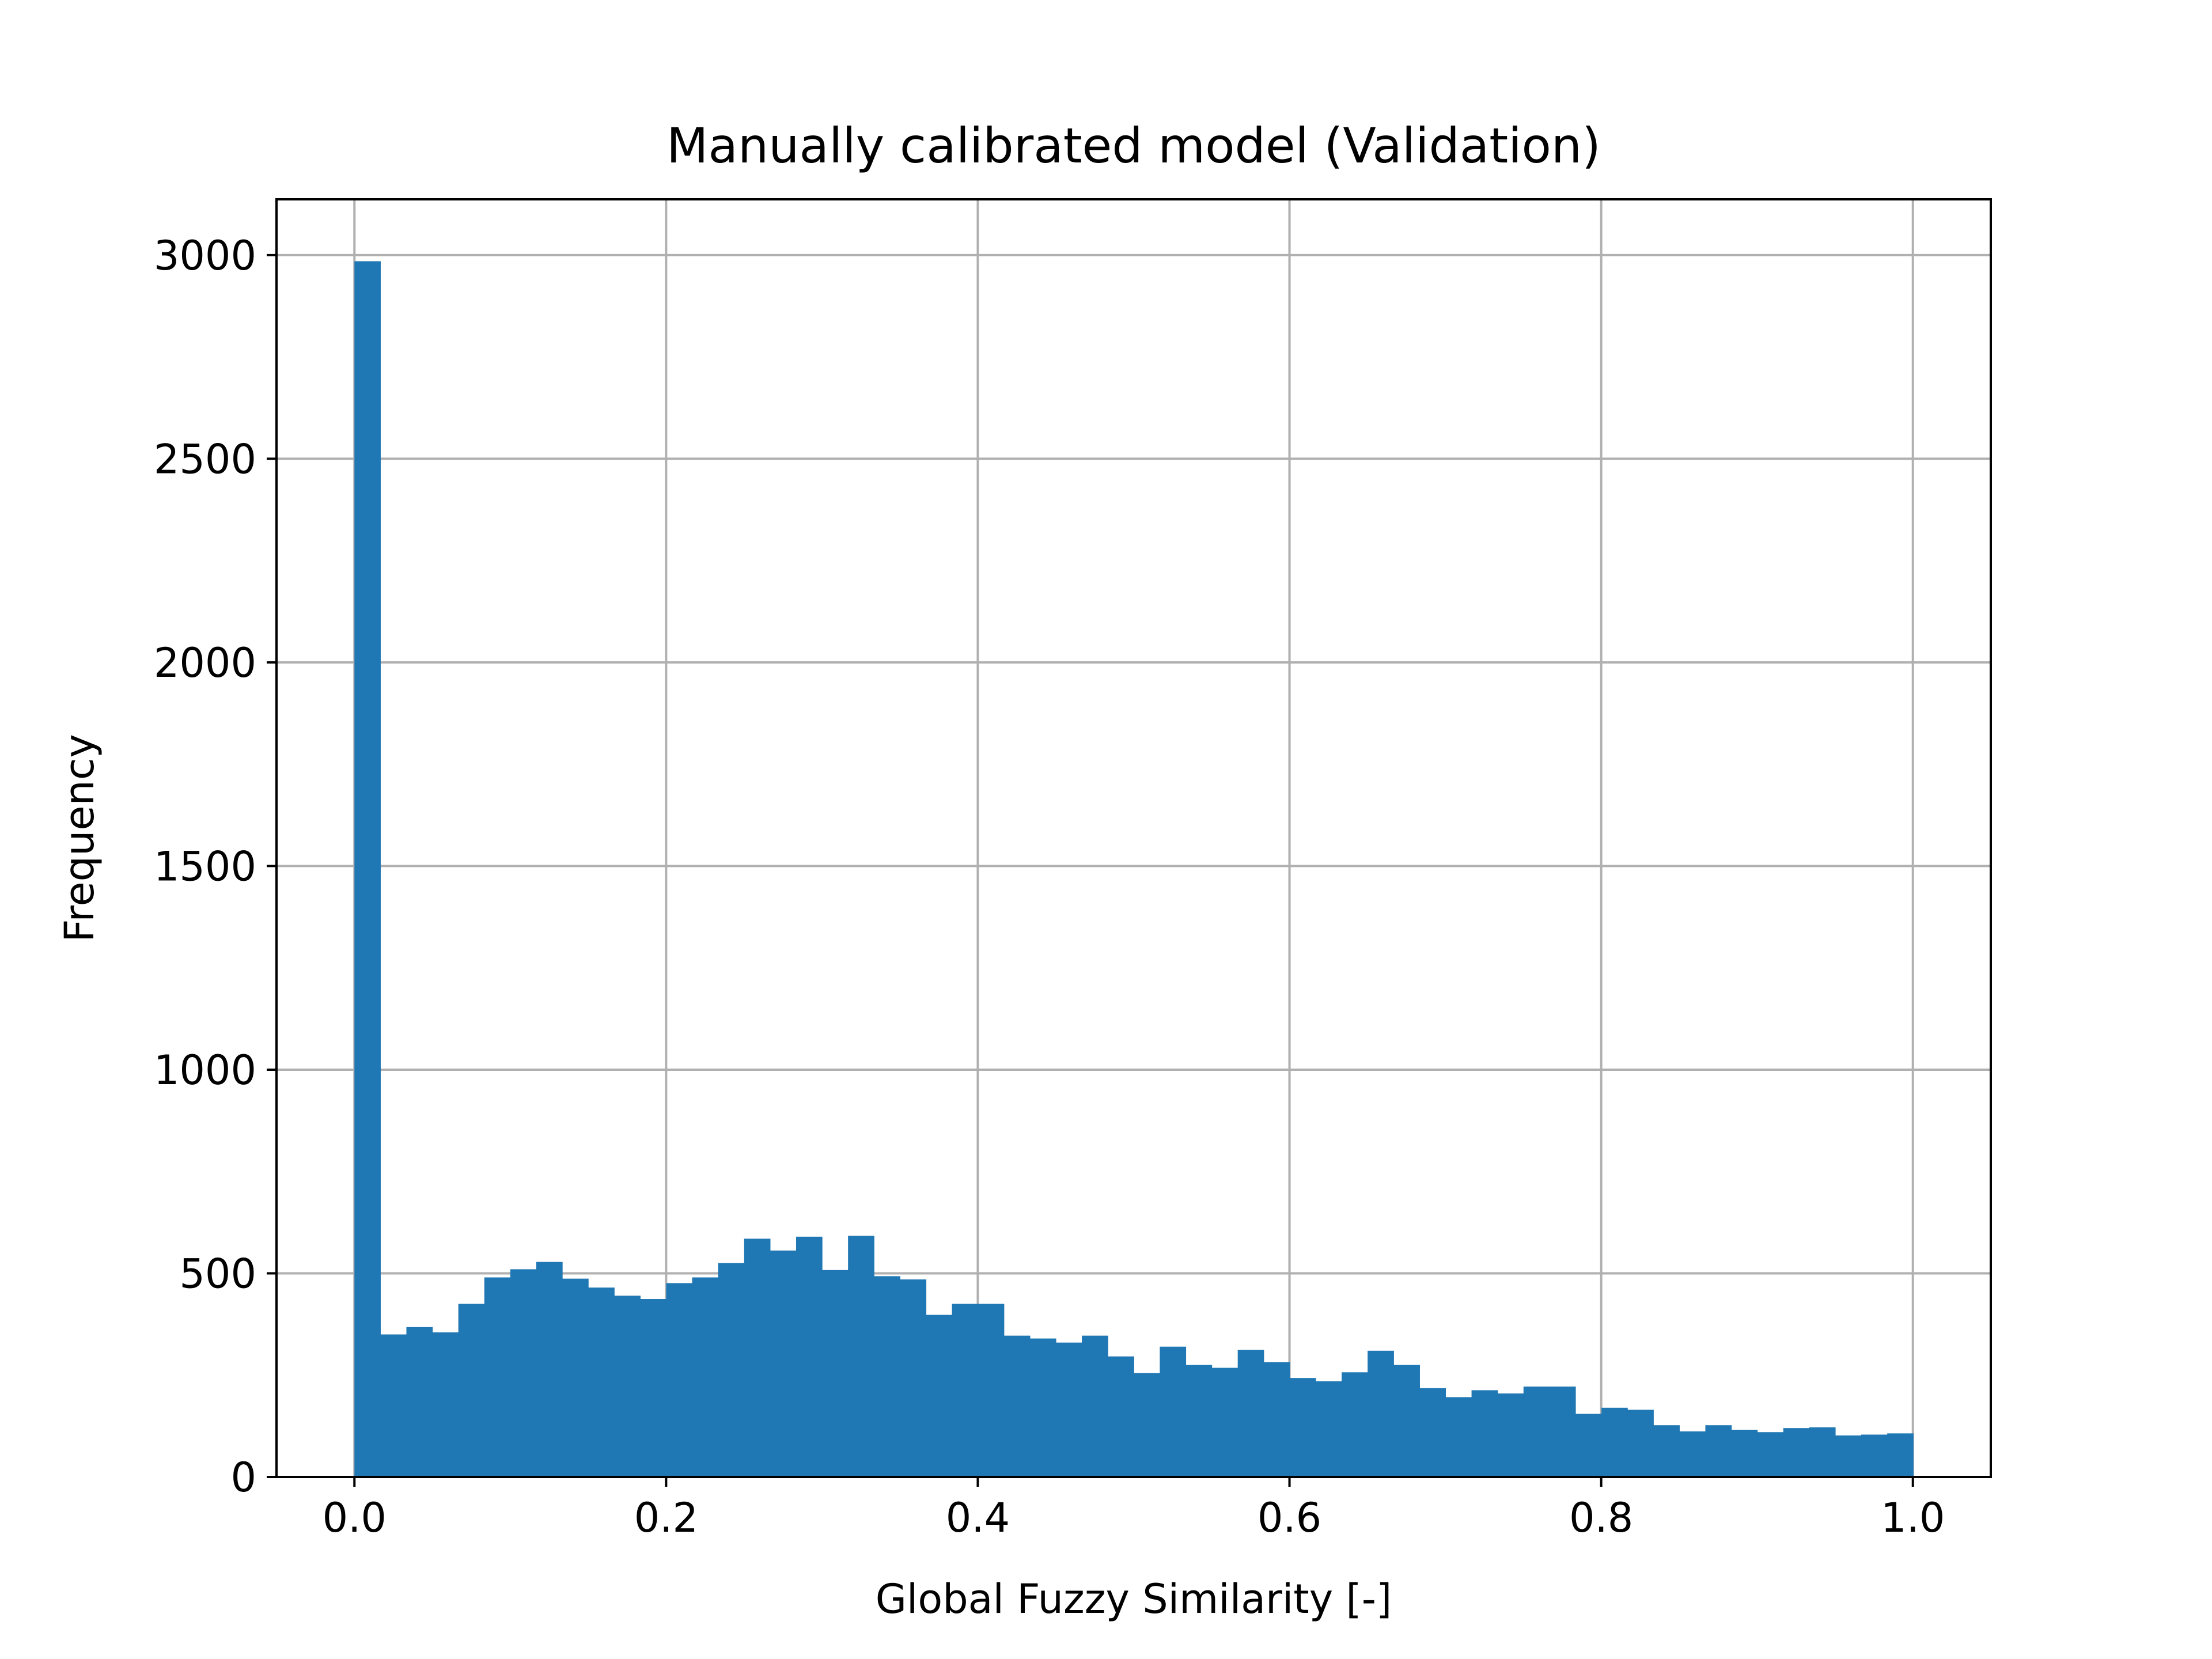 The height and width of the screenshot is (1659, 2212). What do you see at coordinates (666, 1517) in the screenshot?
I see `x-tick-label: 0.2` at bounding box center [666, 1517].